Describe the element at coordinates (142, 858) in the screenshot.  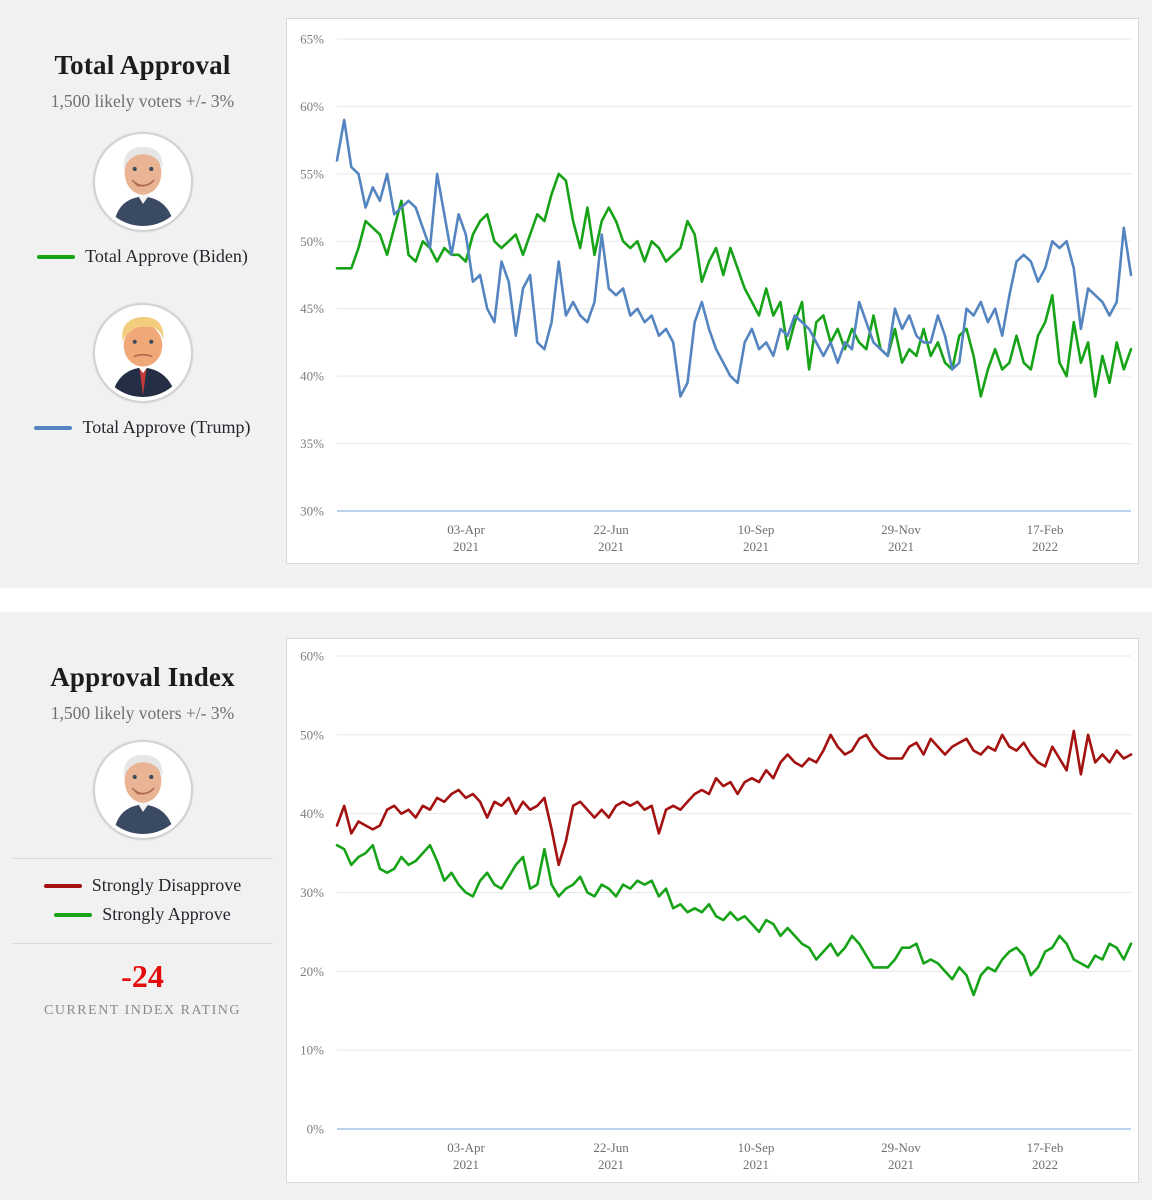
I see `sidebar-divider-top` at that location.